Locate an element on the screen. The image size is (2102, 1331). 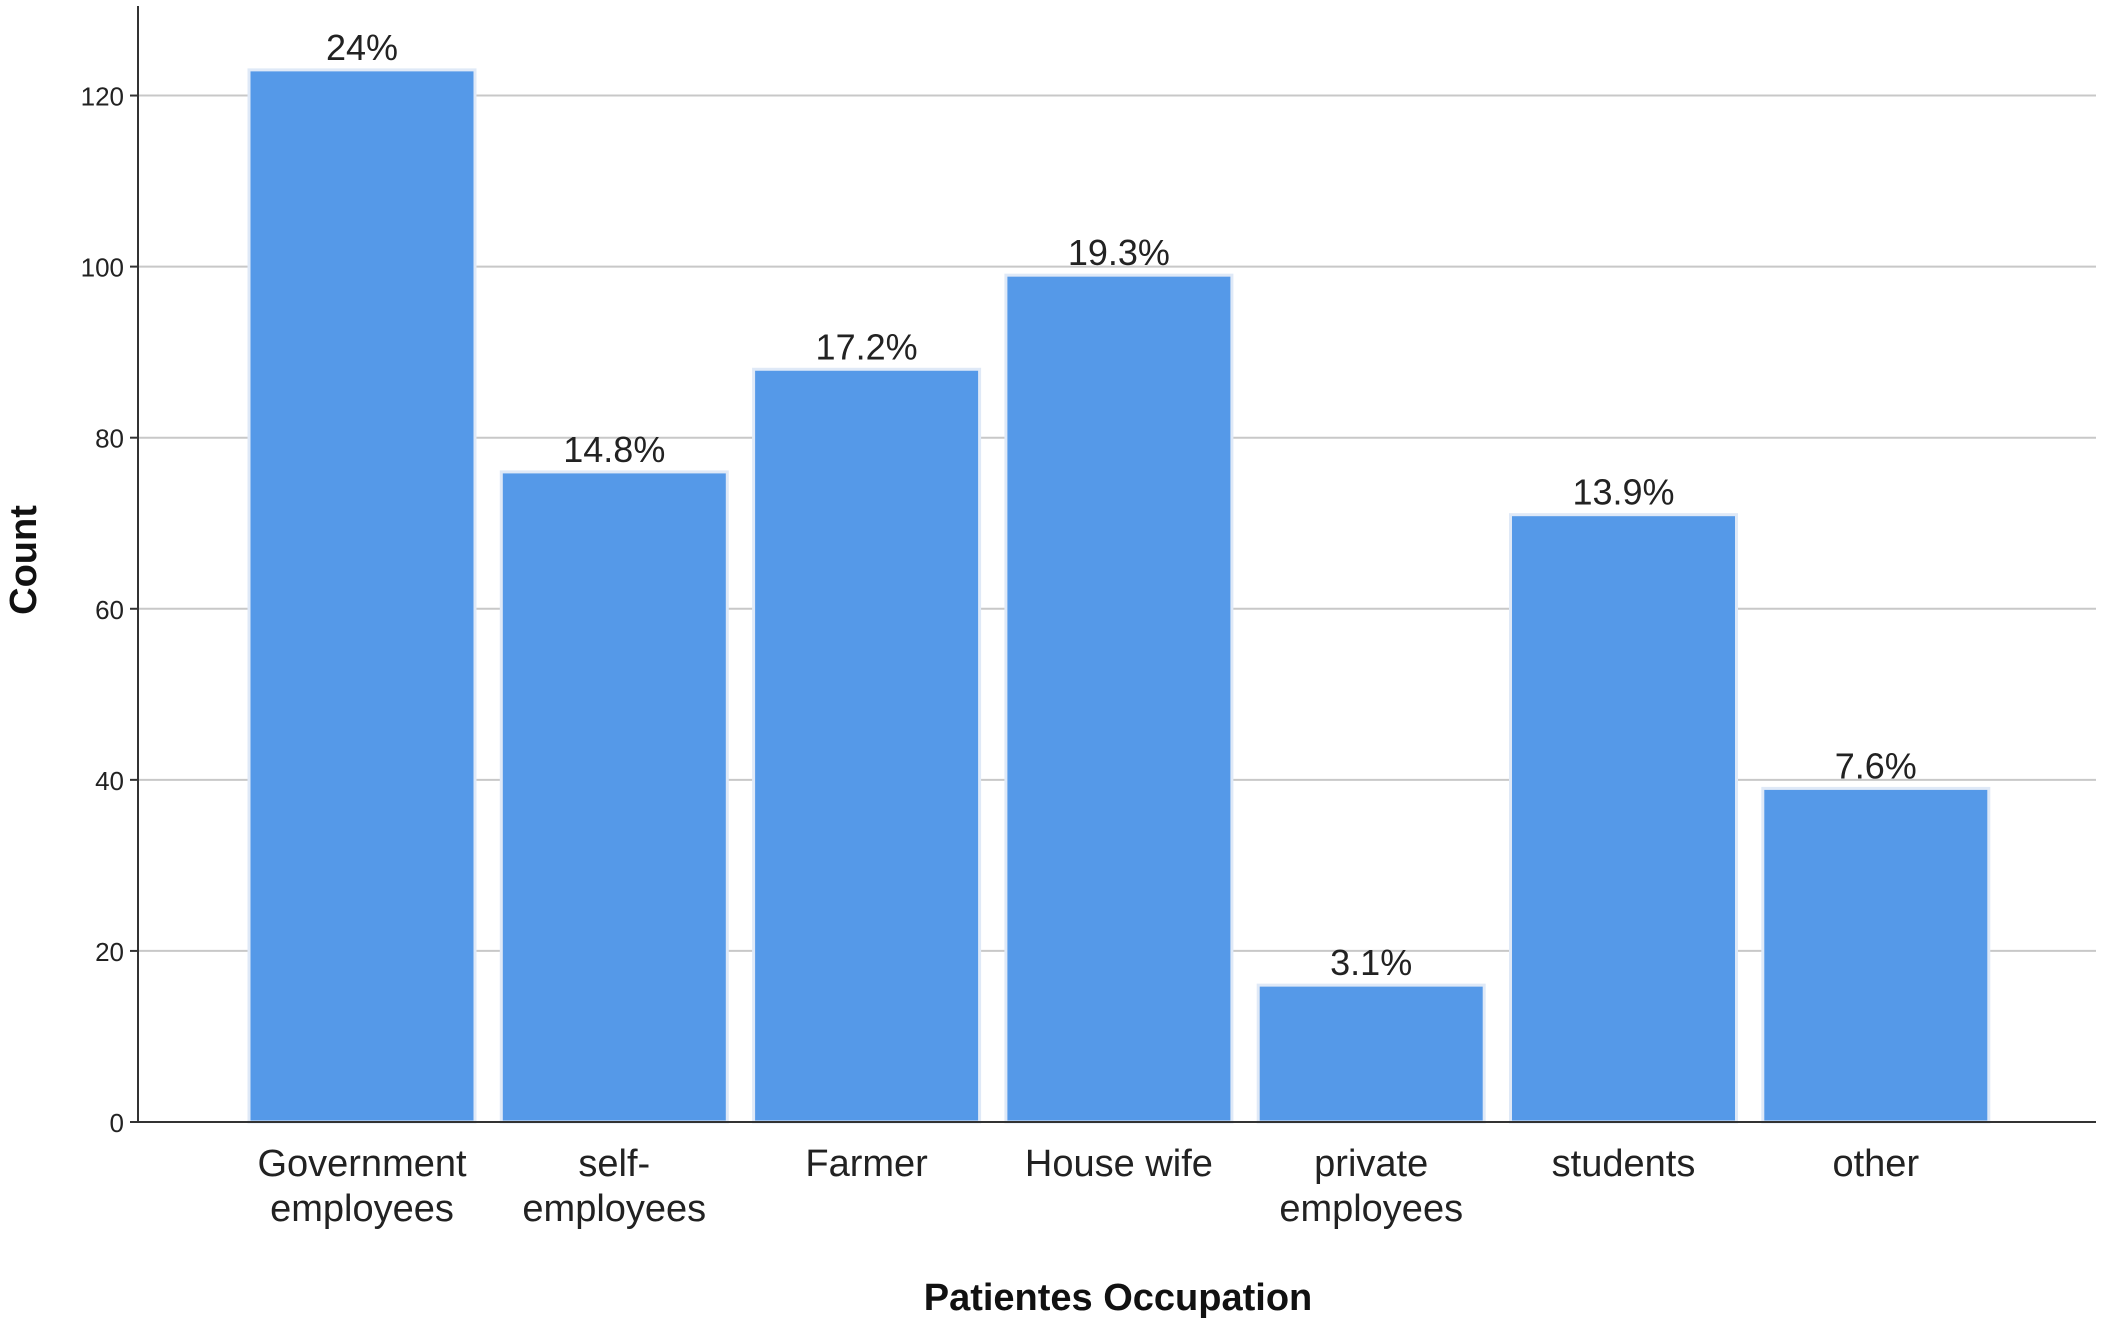
data-label: 3.1% is located at coordinates (1371, 962).